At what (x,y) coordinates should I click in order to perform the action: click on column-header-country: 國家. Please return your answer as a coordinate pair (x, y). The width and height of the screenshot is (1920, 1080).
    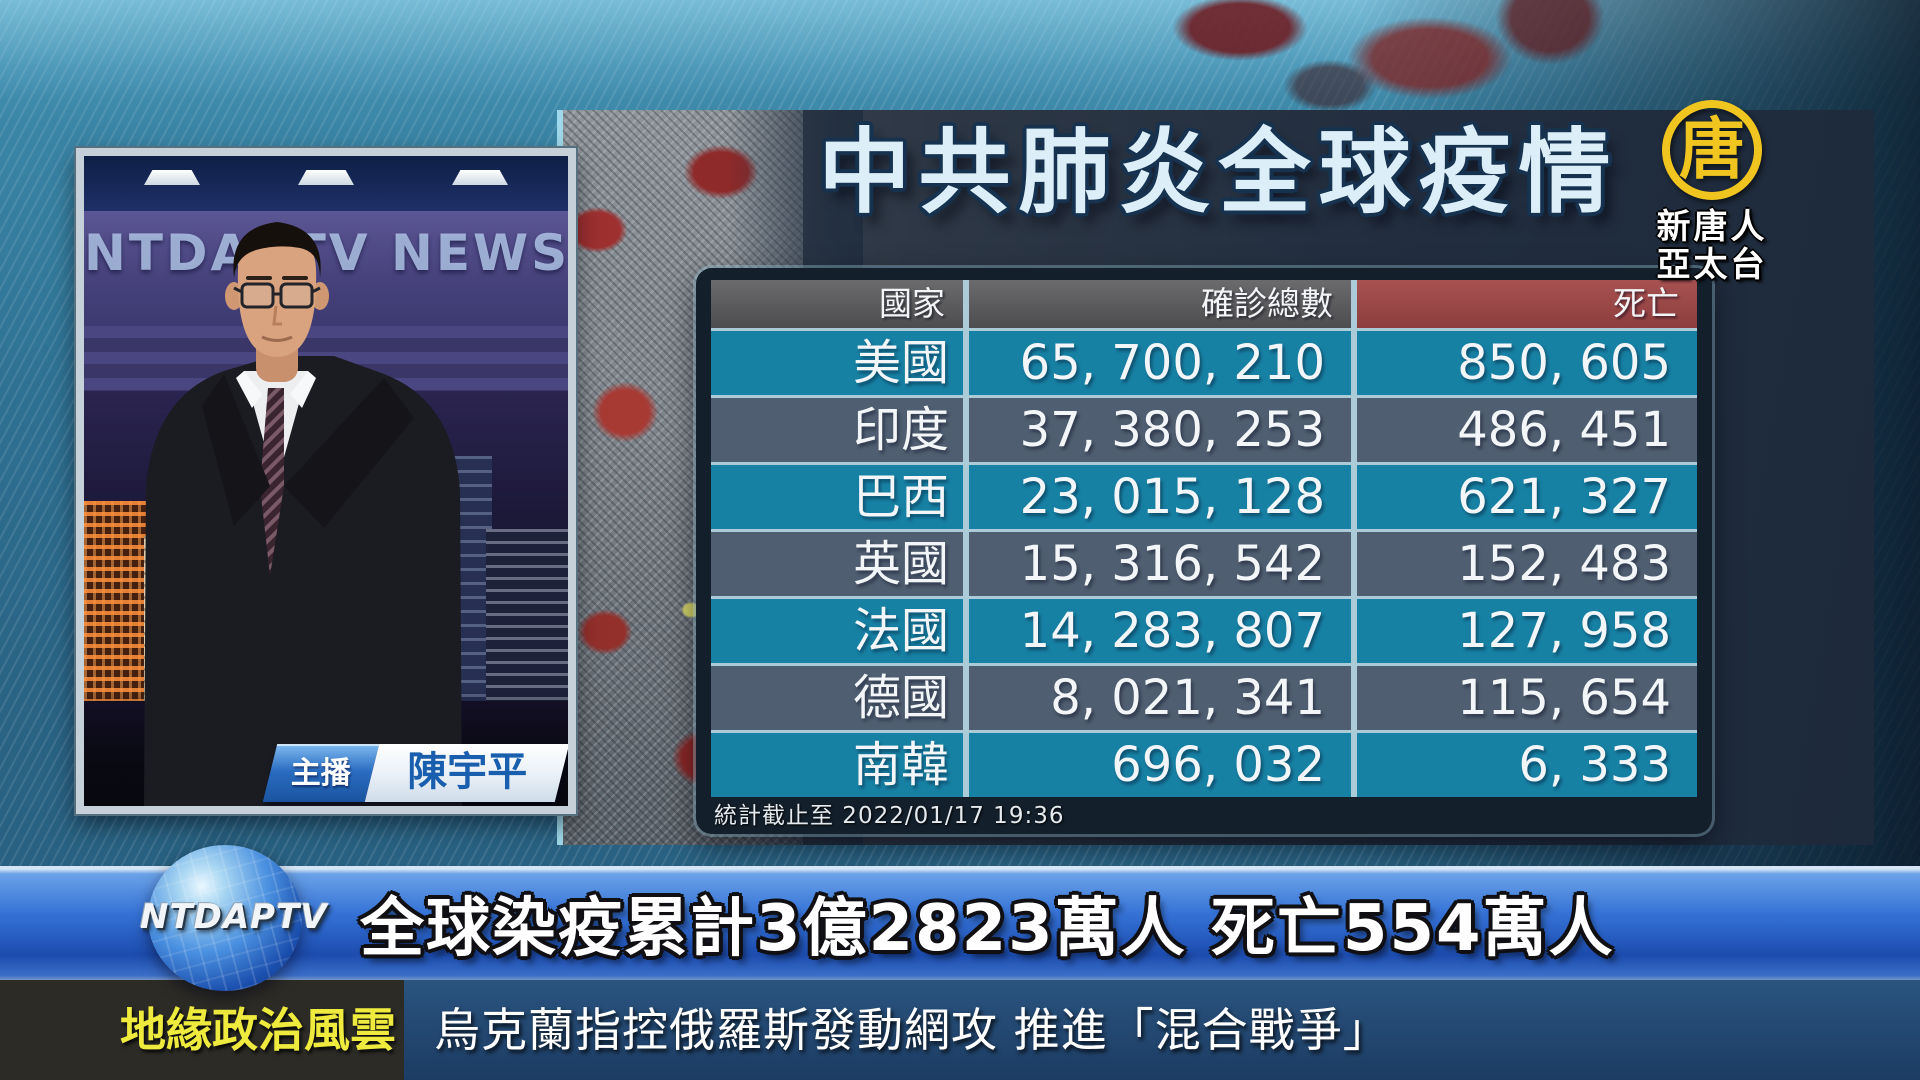
    Looking at the image, I should click on (837, 304).